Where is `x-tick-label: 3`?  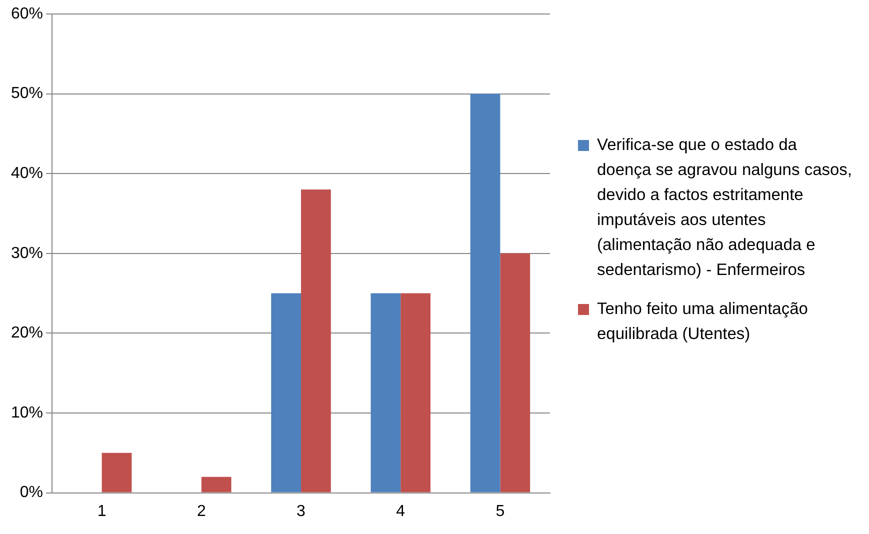
x-tick-label: 3 is located at coordinates (301, 511).